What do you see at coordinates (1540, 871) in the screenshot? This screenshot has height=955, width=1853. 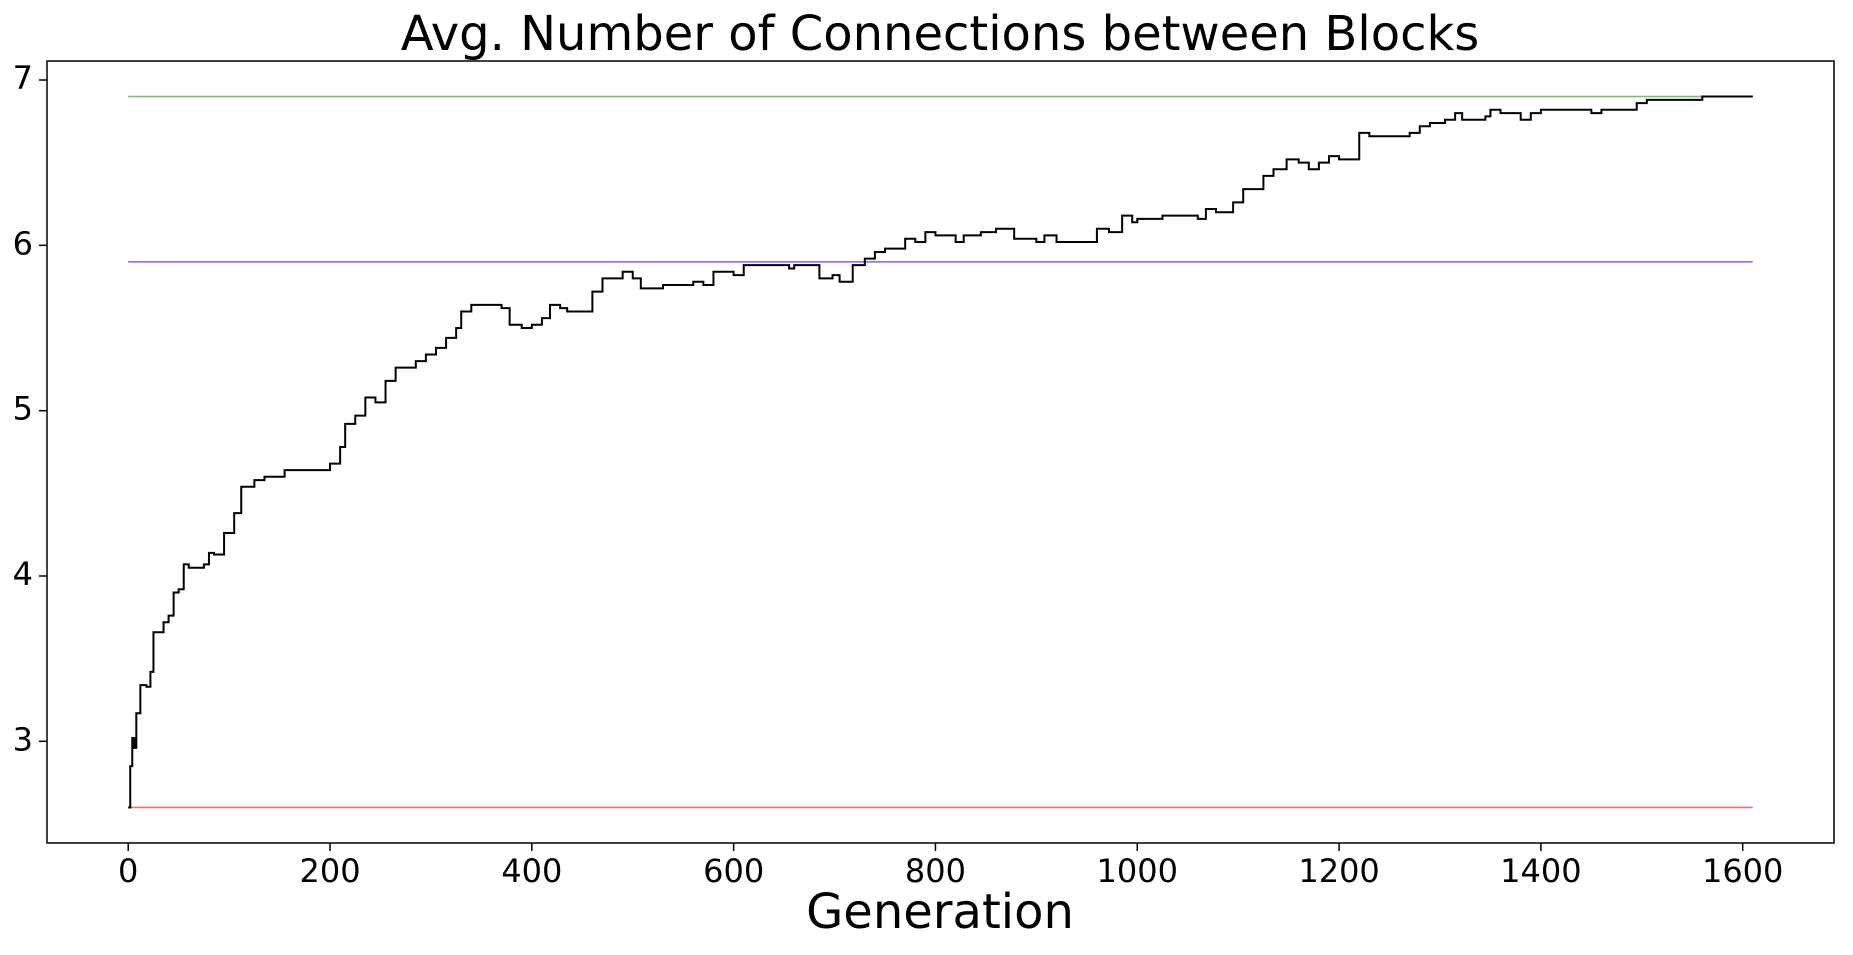 I see `x-tick-label: 1400` at bounding box center [1540, 871].